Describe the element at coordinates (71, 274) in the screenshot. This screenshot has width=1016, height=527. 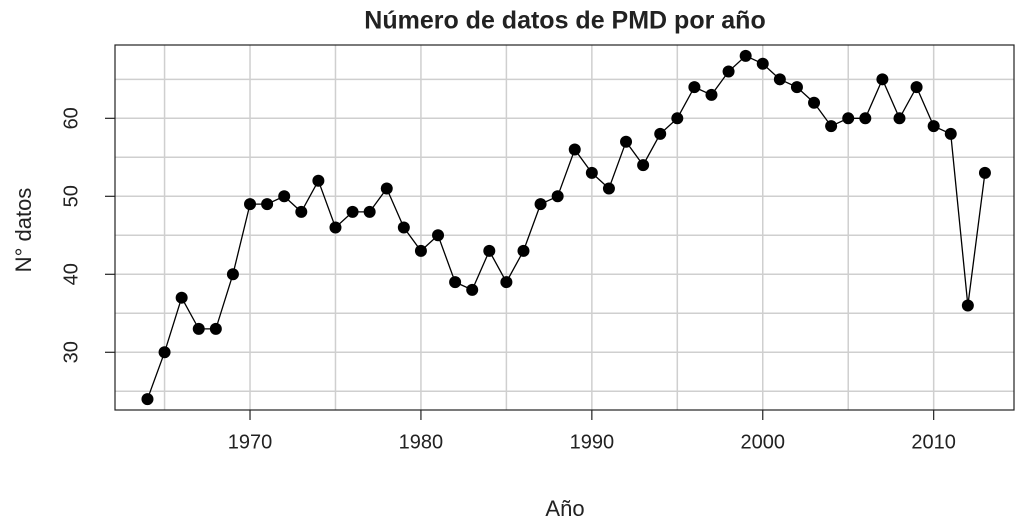
I see `y-tick-label: 40` at that location.